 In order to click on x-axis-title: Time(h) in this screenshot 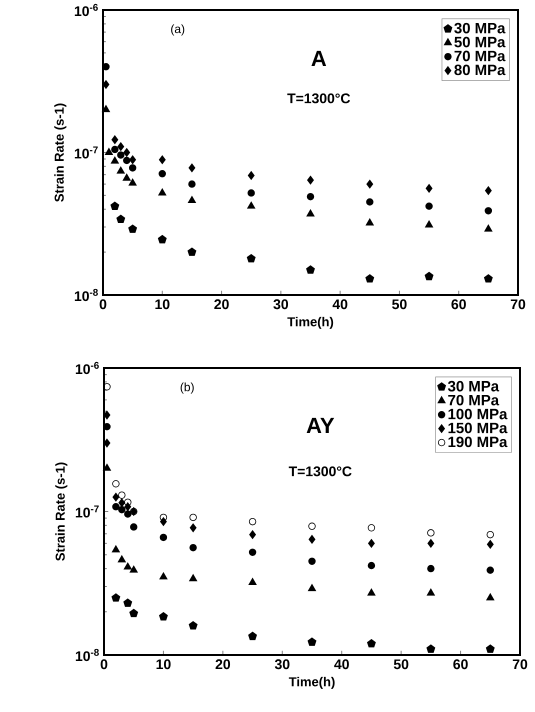, I will do `click(311, 682)`.